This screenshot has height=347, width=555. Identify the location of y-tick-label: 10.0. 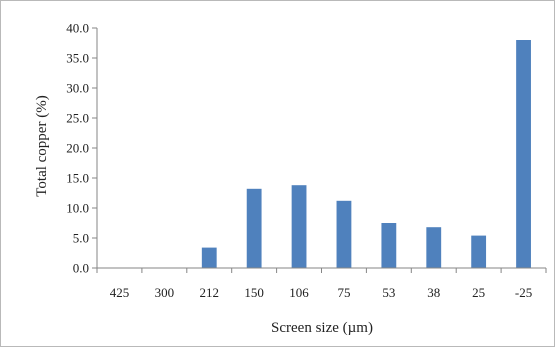
(77, 208).